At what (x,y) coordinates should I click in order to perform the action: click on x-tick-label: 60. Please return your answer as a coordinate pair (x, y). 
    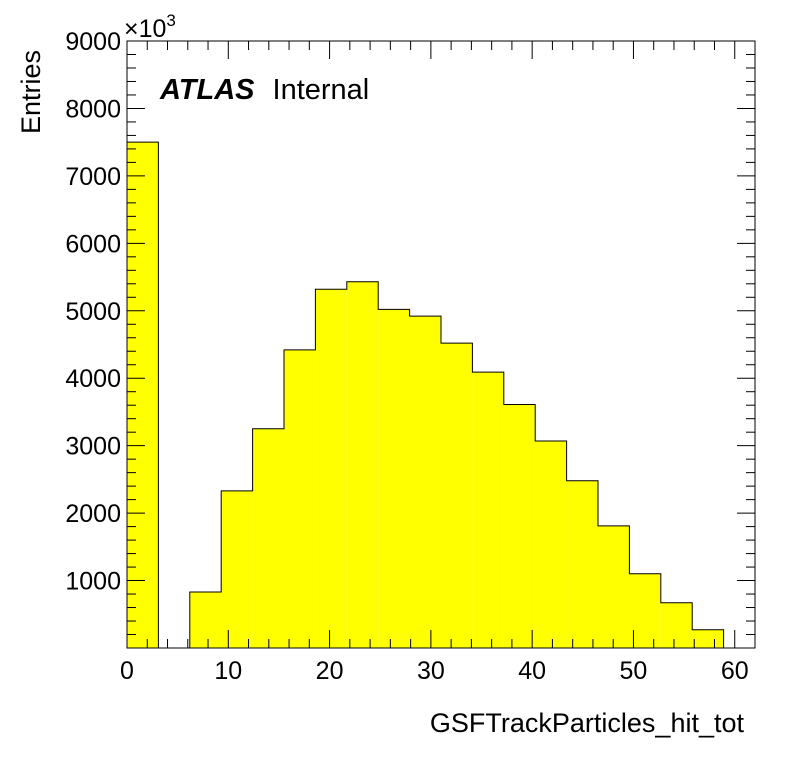
    Looking at the image, I should click on (735, 671).